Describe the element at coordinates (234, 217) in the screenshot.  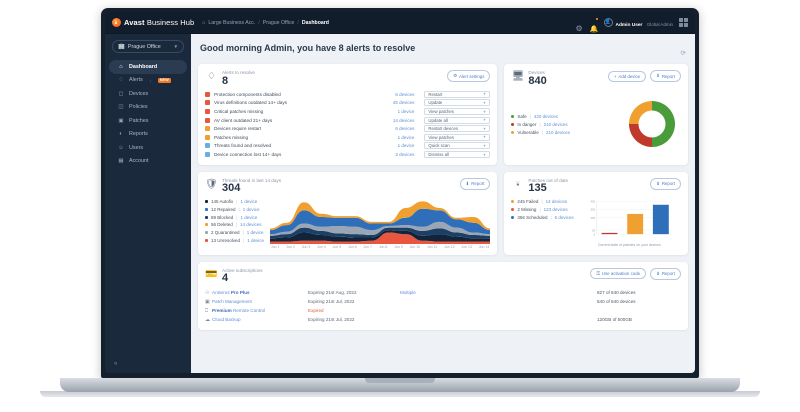
I see `legend-item: 89 Blocked | 1 device` at that location.